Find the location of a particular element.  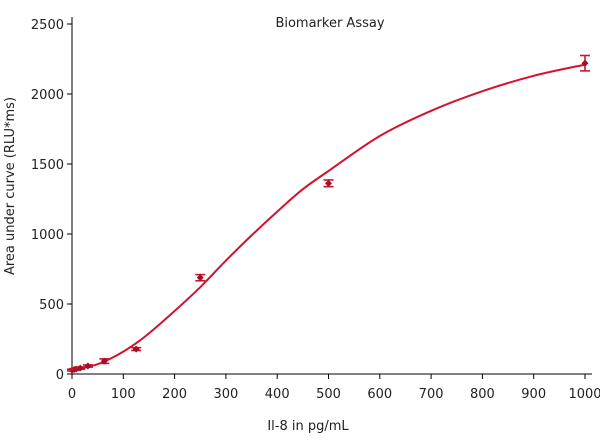

y-tick-label: 1000 is located at coordinates (47, 235).